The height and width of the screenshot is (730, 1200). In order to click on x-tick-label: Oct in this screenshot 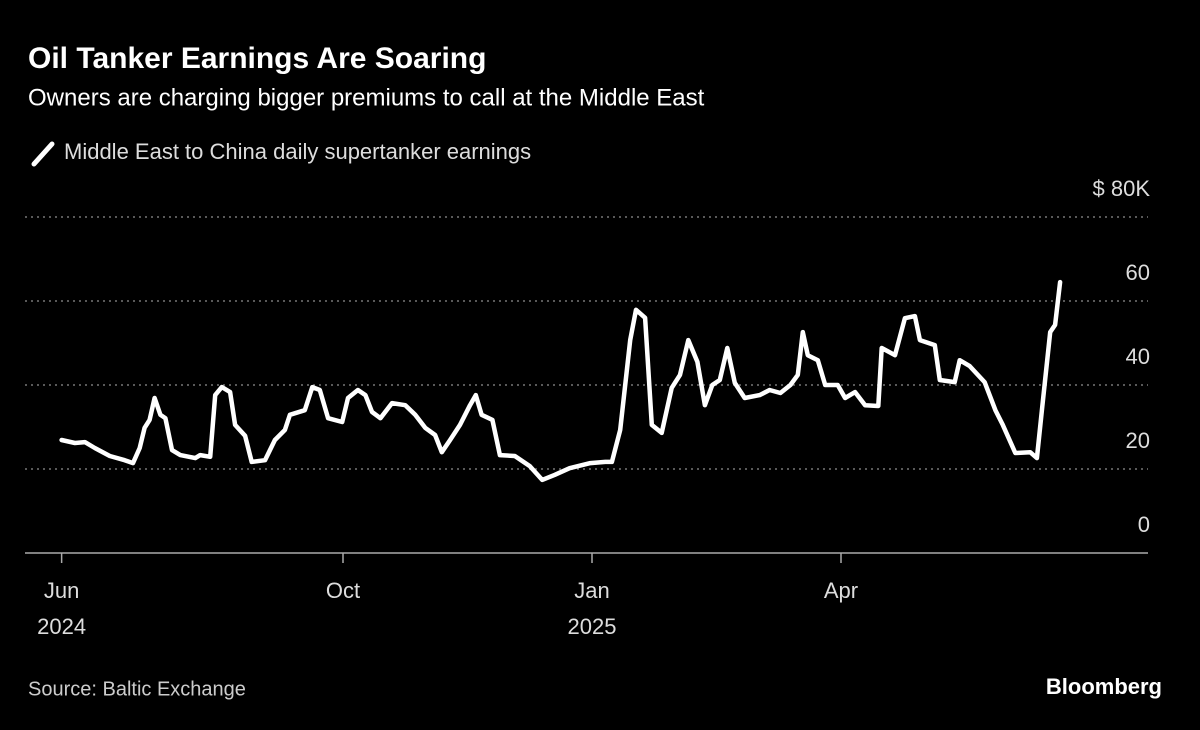, I will do `click(343, 590)`.